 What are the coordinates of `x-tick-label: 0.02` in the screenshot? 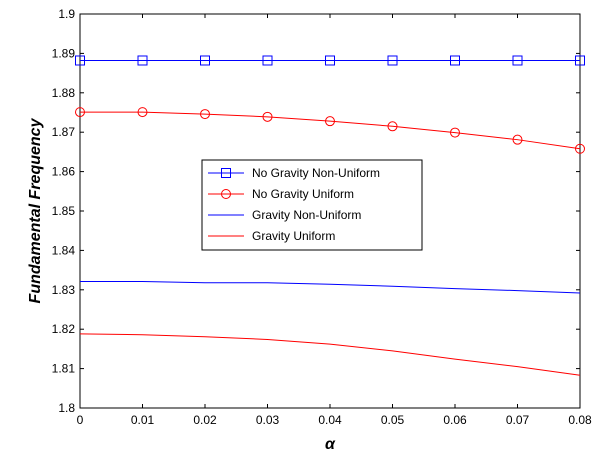 It's located at (205, 420).